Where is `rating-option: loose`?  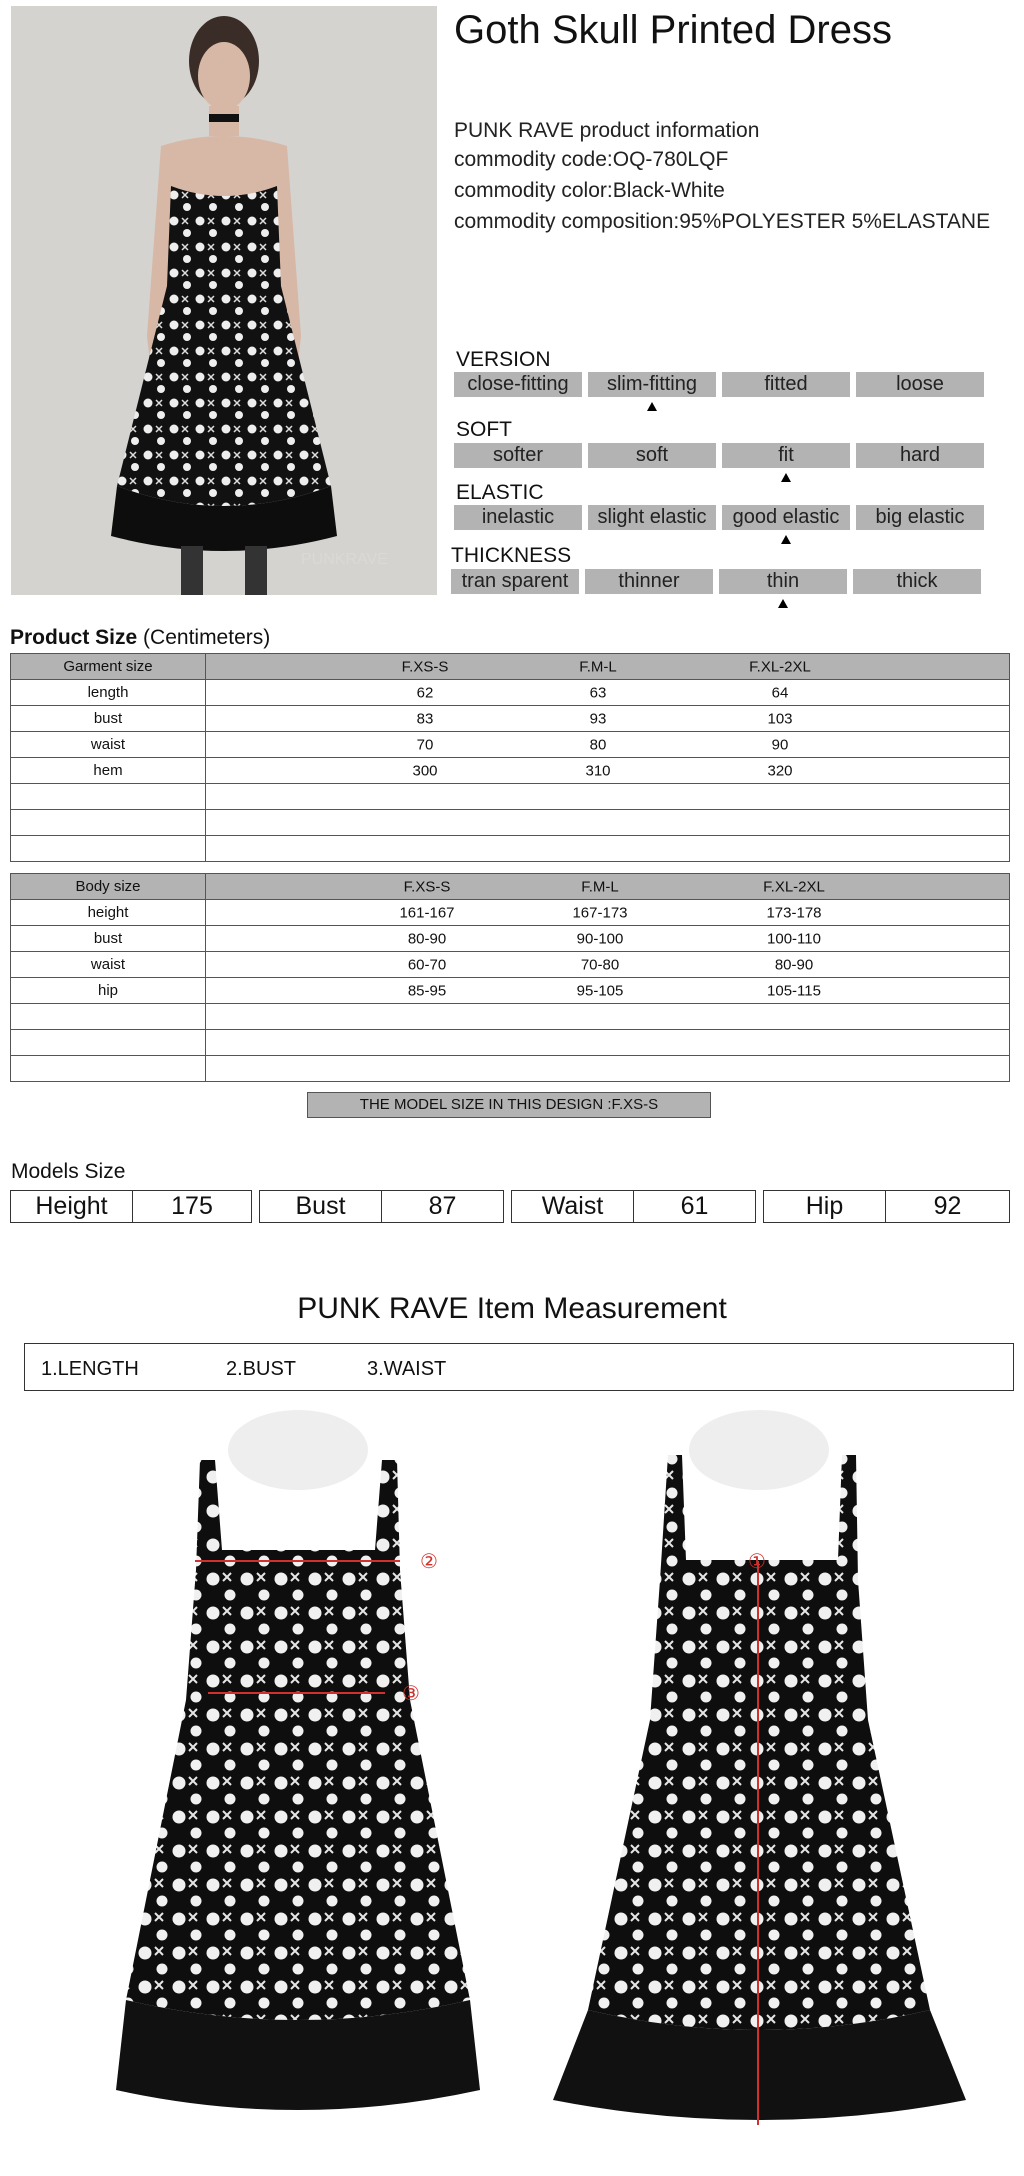 rating-option: loose is located at coordinates (920, 384).